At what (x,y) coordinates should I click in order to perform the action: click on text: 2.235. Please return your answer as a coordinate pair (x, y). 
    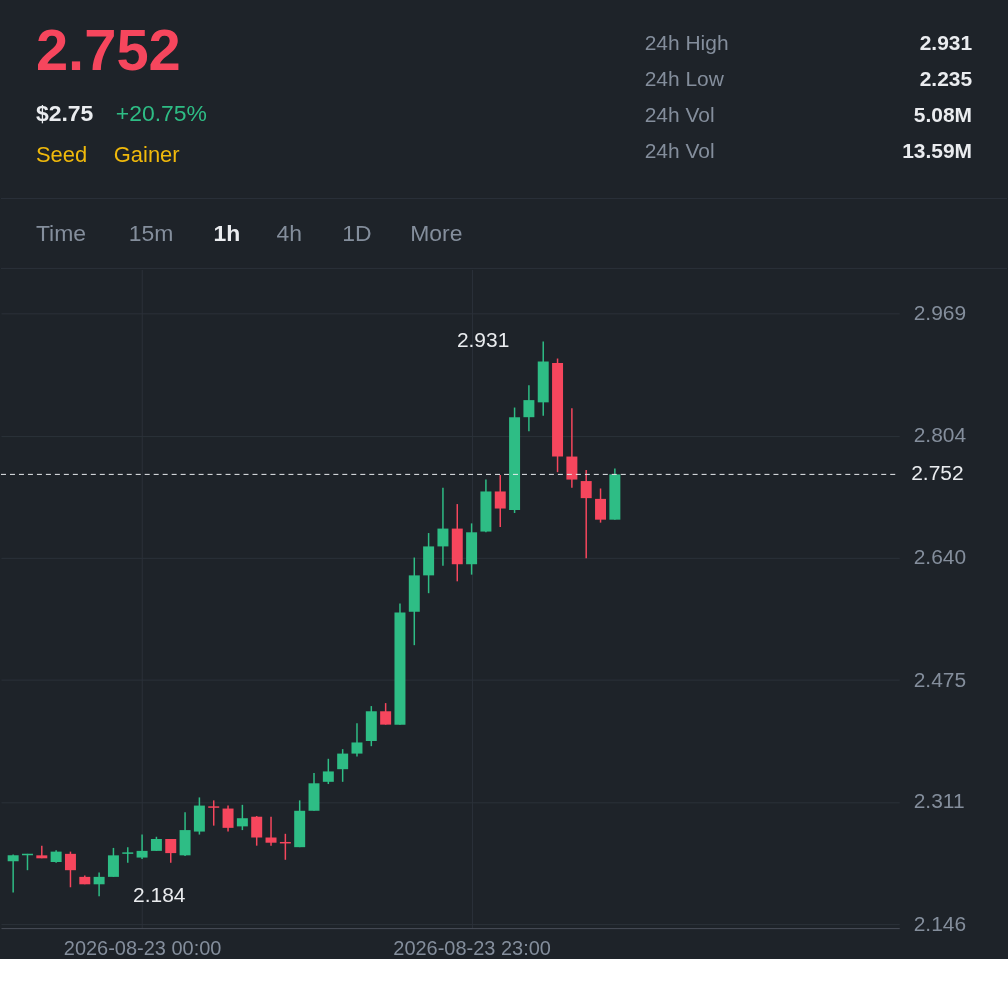
    Looking at the image, I should click on (946, 78).